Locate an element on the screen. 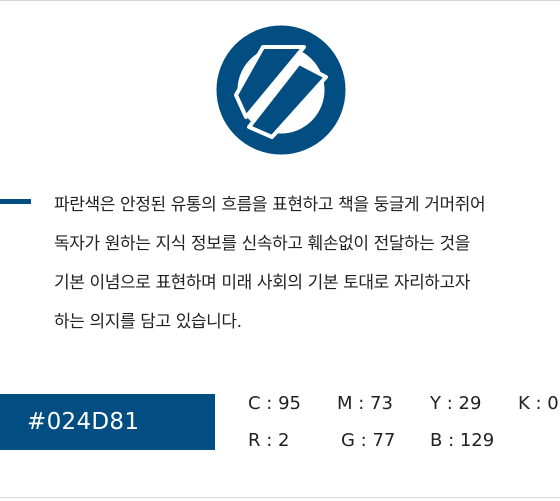 The height and width of the screenshot is (501, 560). cmyk-y-value: Y : 29 is located at coordinates (456, 403).